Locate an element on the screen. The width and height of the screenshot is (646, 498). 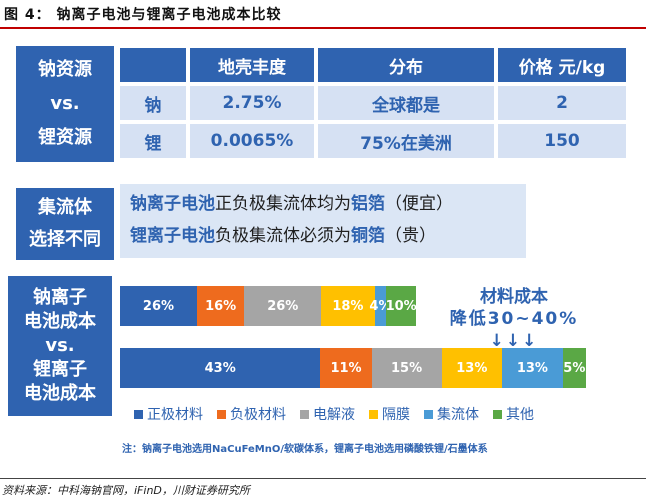
bar-data-label: 15% is located at coordinates (407, 368).